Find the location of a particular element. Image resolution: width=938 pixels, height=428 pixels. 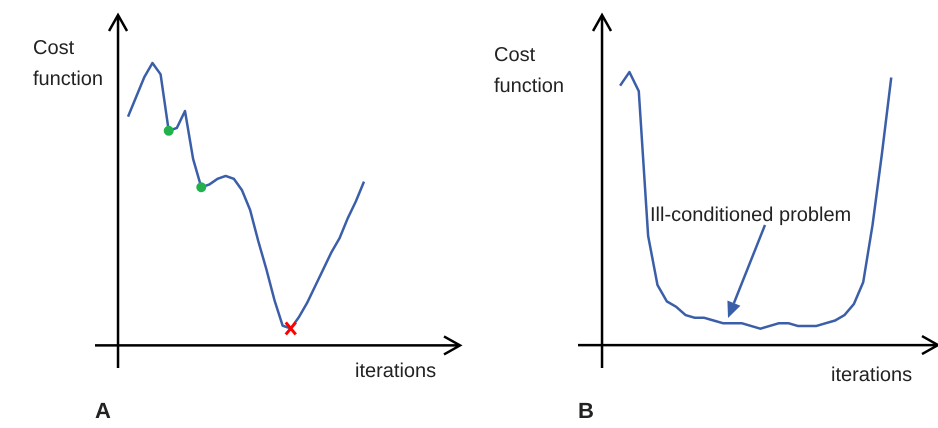

text: B is located at coordinates (586, 410).